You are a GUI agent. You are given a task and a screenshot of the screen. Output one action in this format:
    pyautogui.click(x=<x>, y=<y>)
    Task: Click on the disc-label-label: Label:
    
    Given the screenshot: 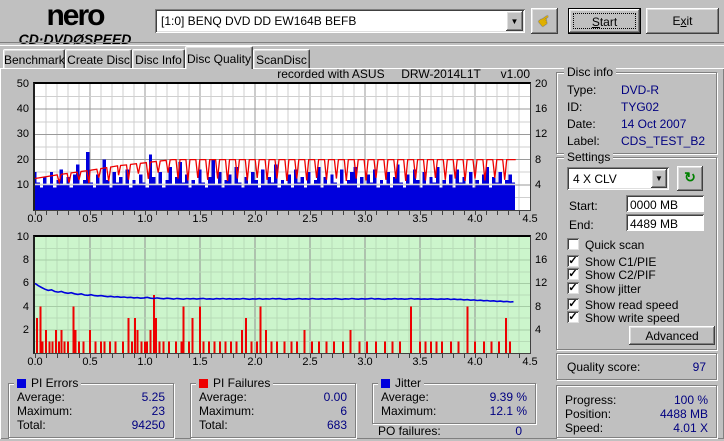 What is the action you would take?
    pyautogui.click(x=583, y=141)
    